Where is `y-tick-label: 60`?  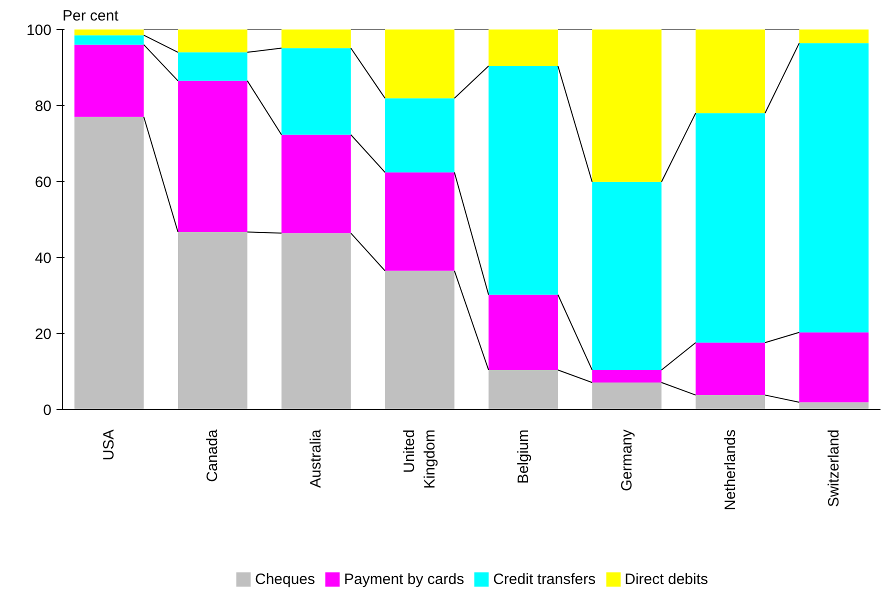
y-tick-label: 60 is located at coordinates (43, 182).